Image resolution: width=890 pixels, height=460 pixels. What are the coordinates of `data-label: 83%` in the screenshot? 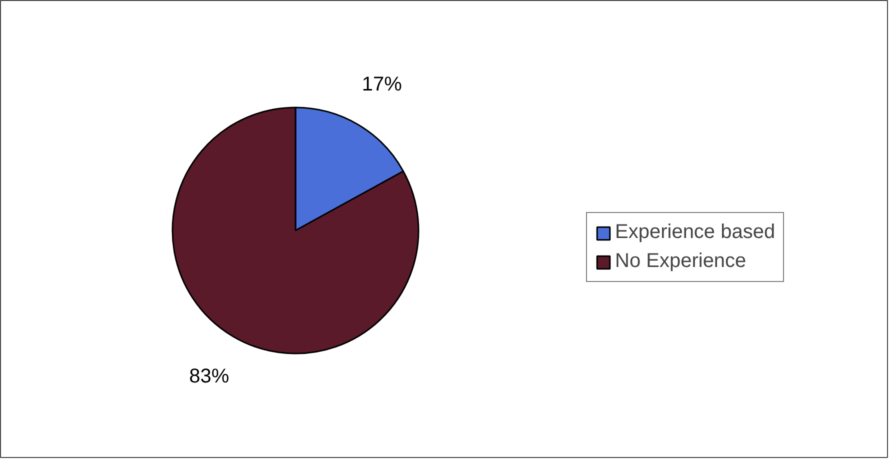 It's located at (209, 377).